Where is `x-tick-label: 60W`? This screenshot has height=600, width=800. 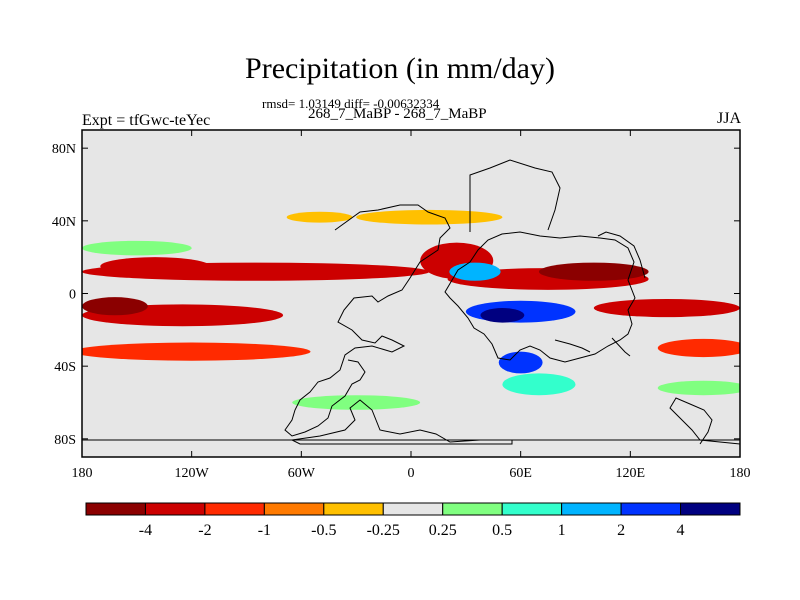
x-tick-label: 60W is located at coordinates (302, 473).